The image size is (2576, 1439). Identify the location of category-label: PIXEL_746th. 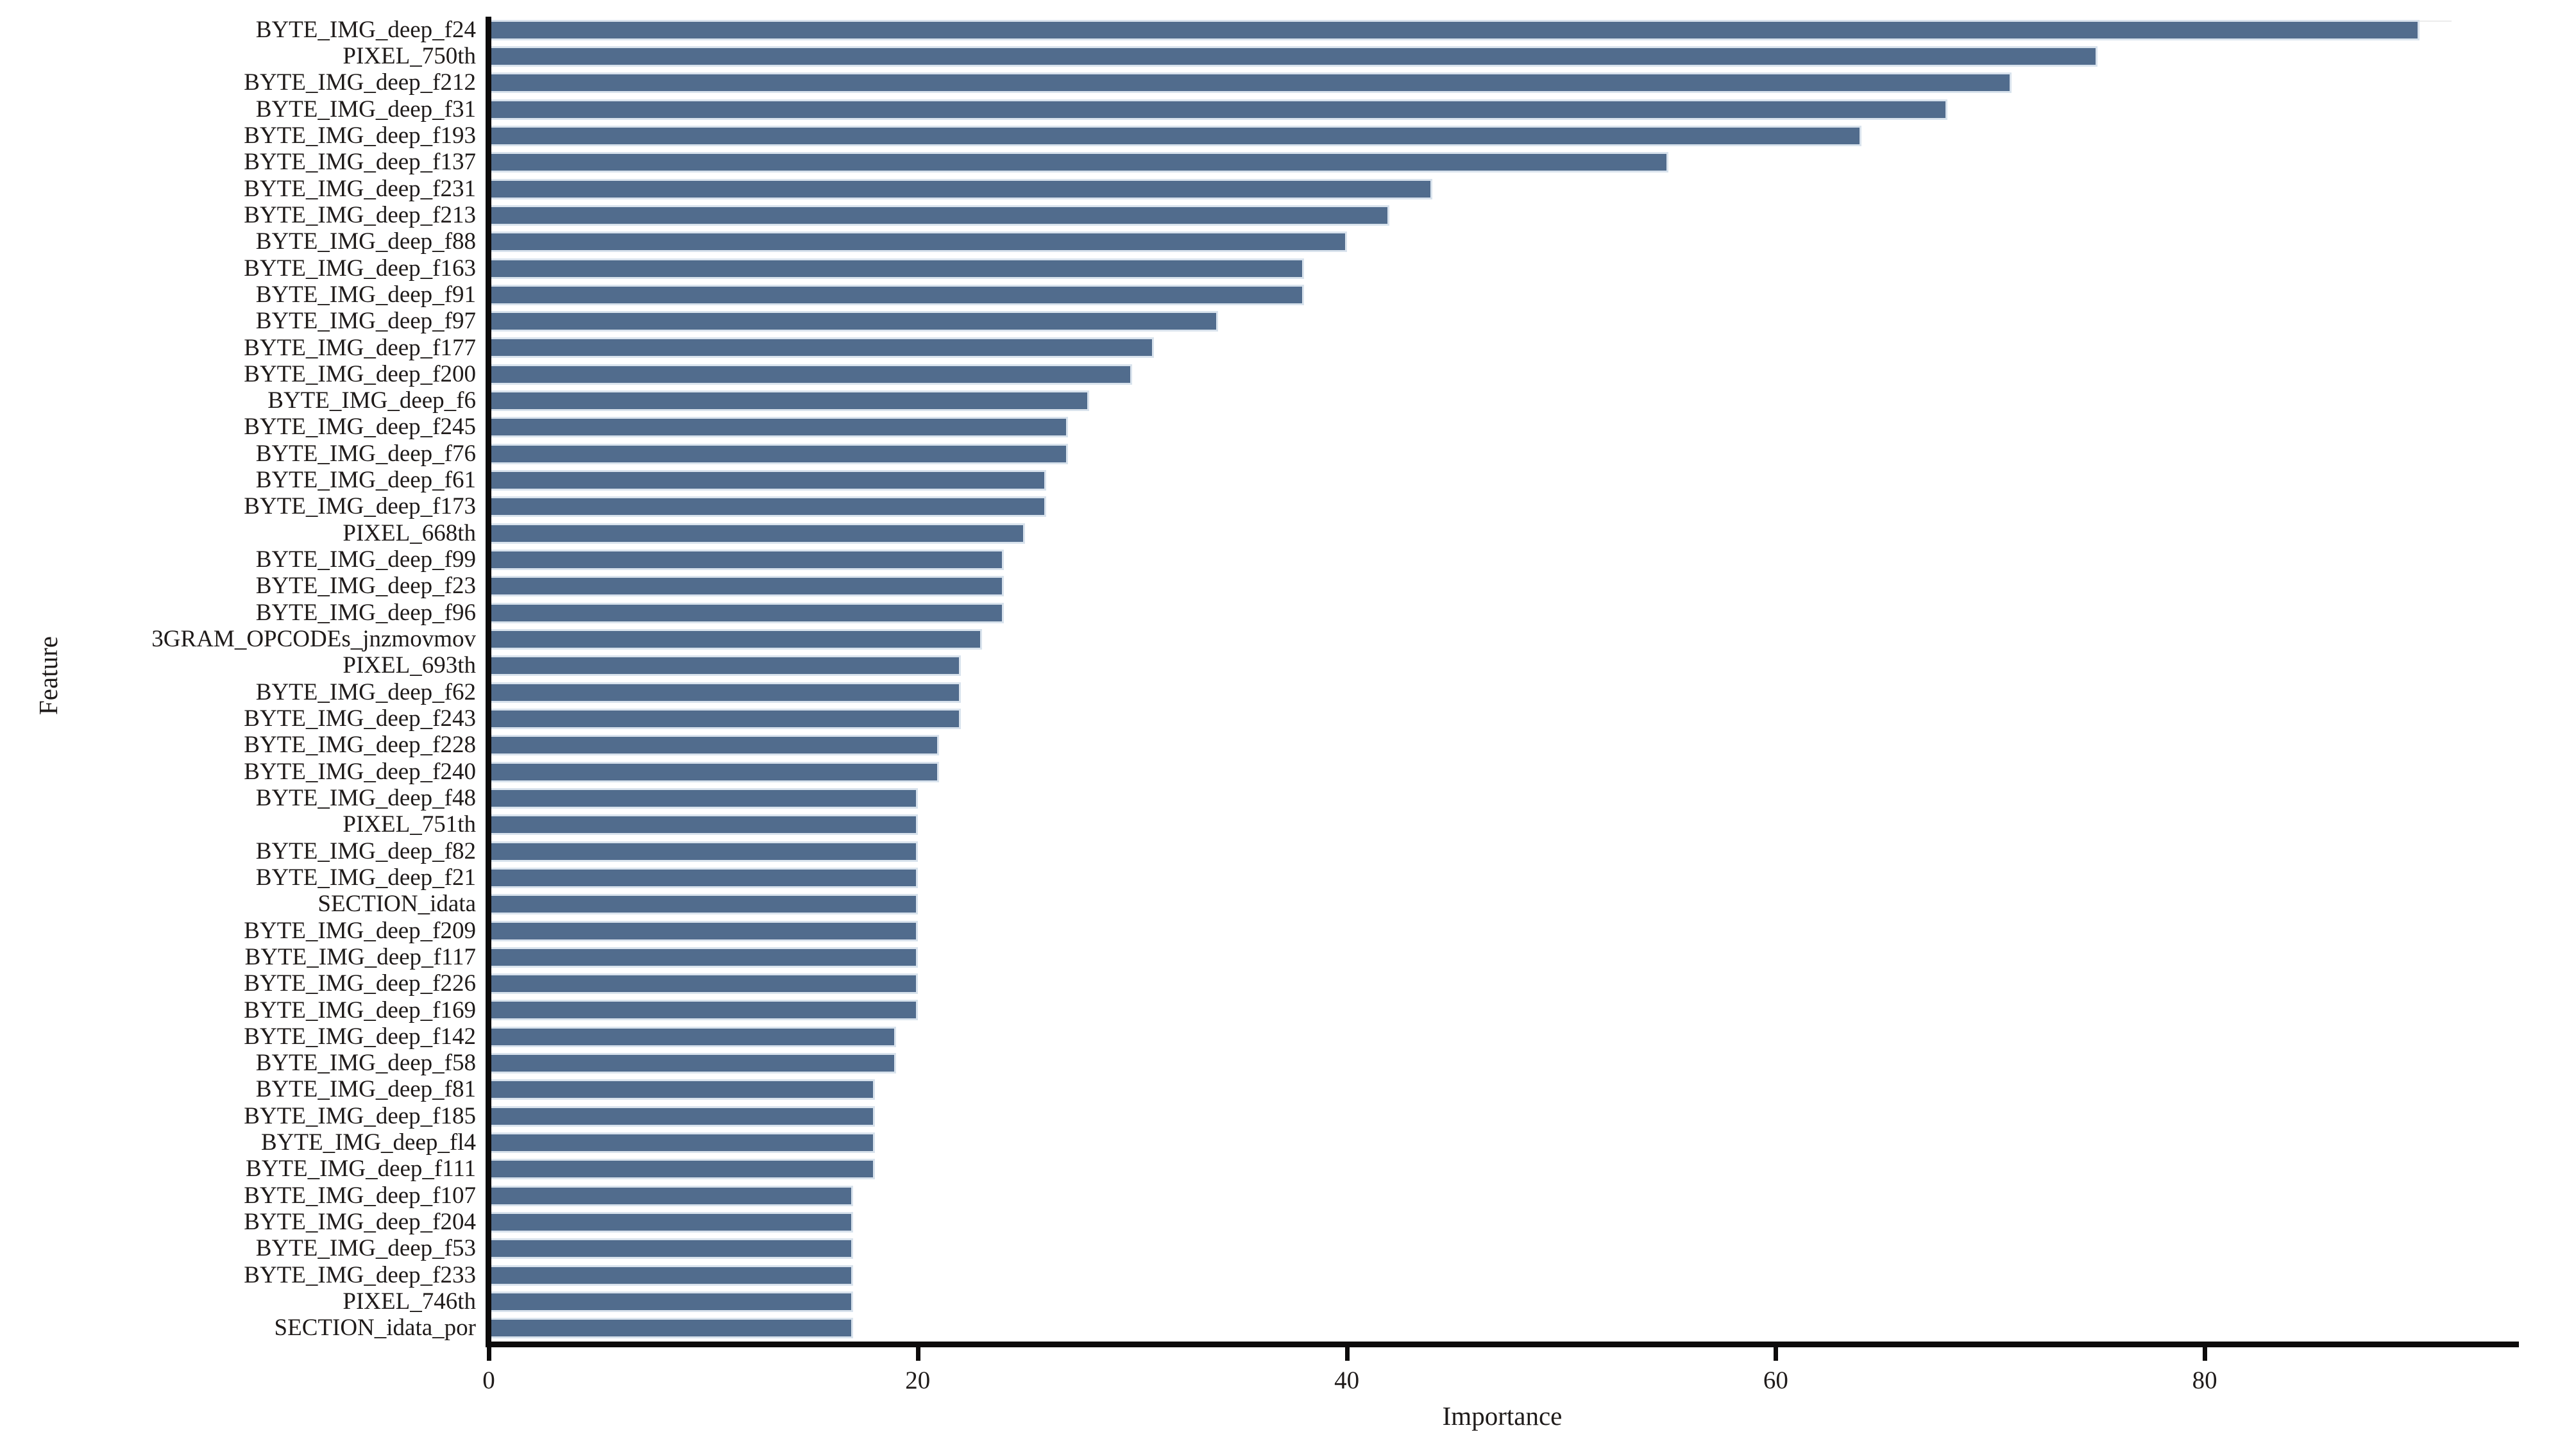
(409, 1301).